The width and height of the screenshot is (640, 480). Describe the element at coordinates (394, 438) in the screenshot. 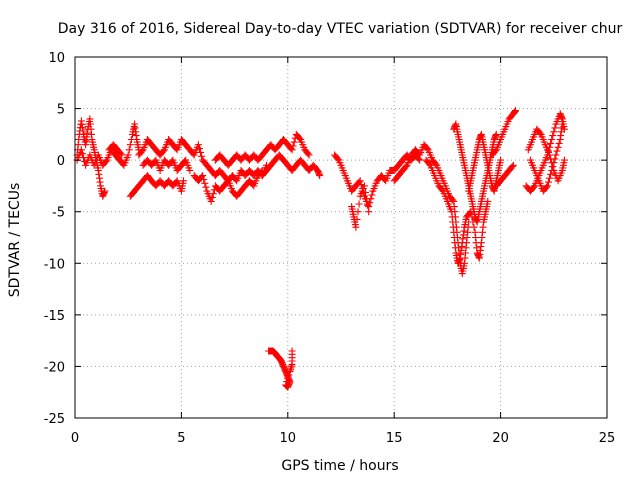

I see `x-tick-label: 15` at that location.